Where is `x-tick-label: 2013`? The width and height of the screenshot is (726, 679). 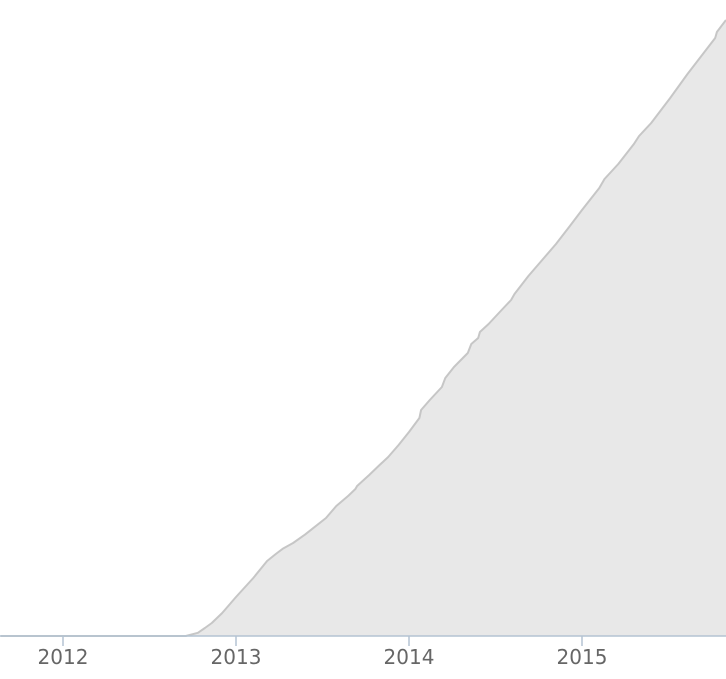 x-tick-label: 2013 is located at coordinates (236, 657).